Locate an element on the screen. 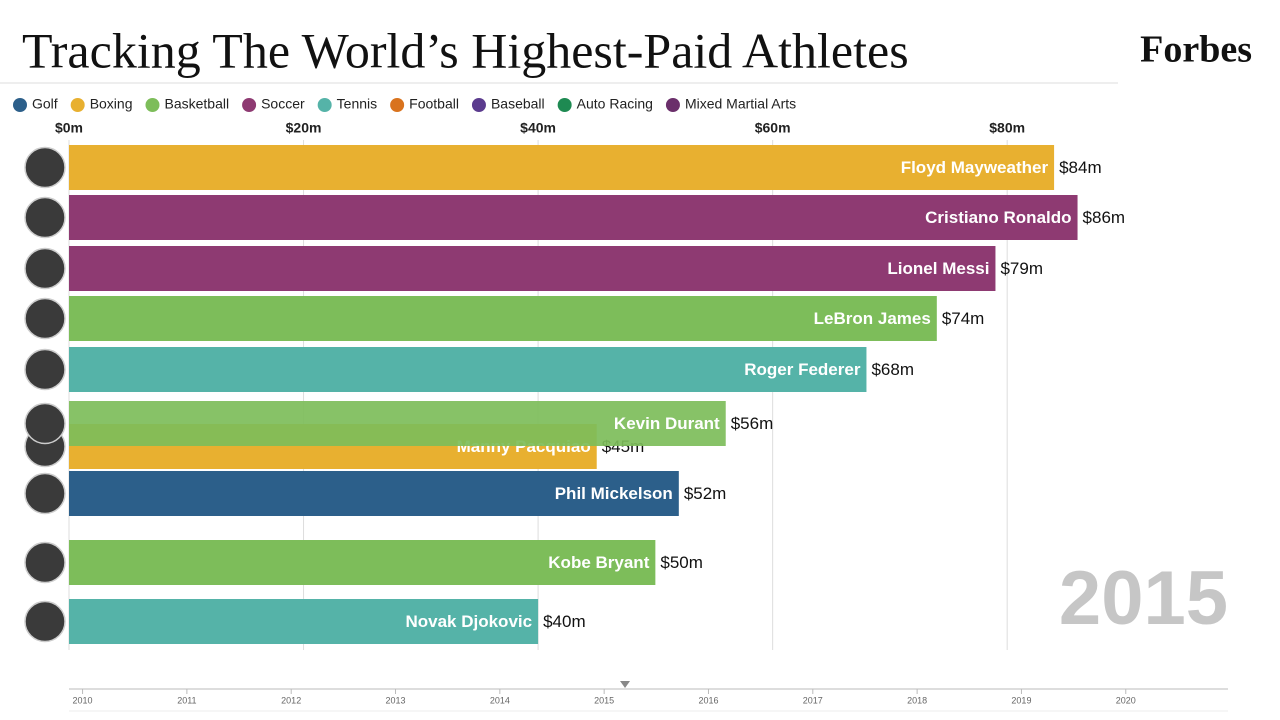 The height and width of the screenshot is (720, 1280). timeline-tick-label: 2012 is located at coordinates (291, 700).